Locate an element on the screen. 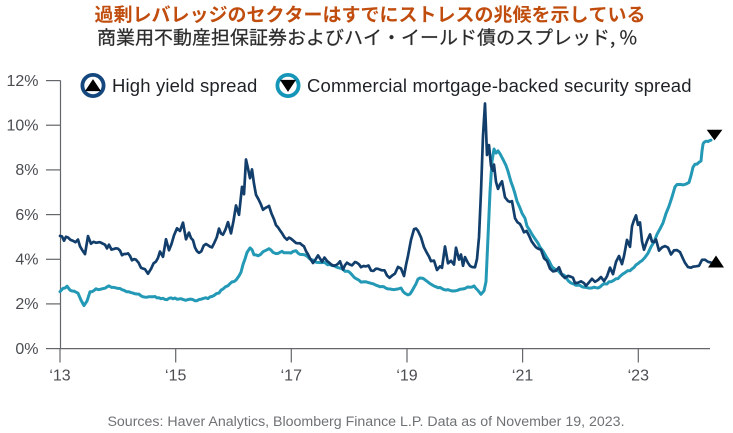 The image size is (733, 433). svg-text: 8% is located at coordinates (26, 170).